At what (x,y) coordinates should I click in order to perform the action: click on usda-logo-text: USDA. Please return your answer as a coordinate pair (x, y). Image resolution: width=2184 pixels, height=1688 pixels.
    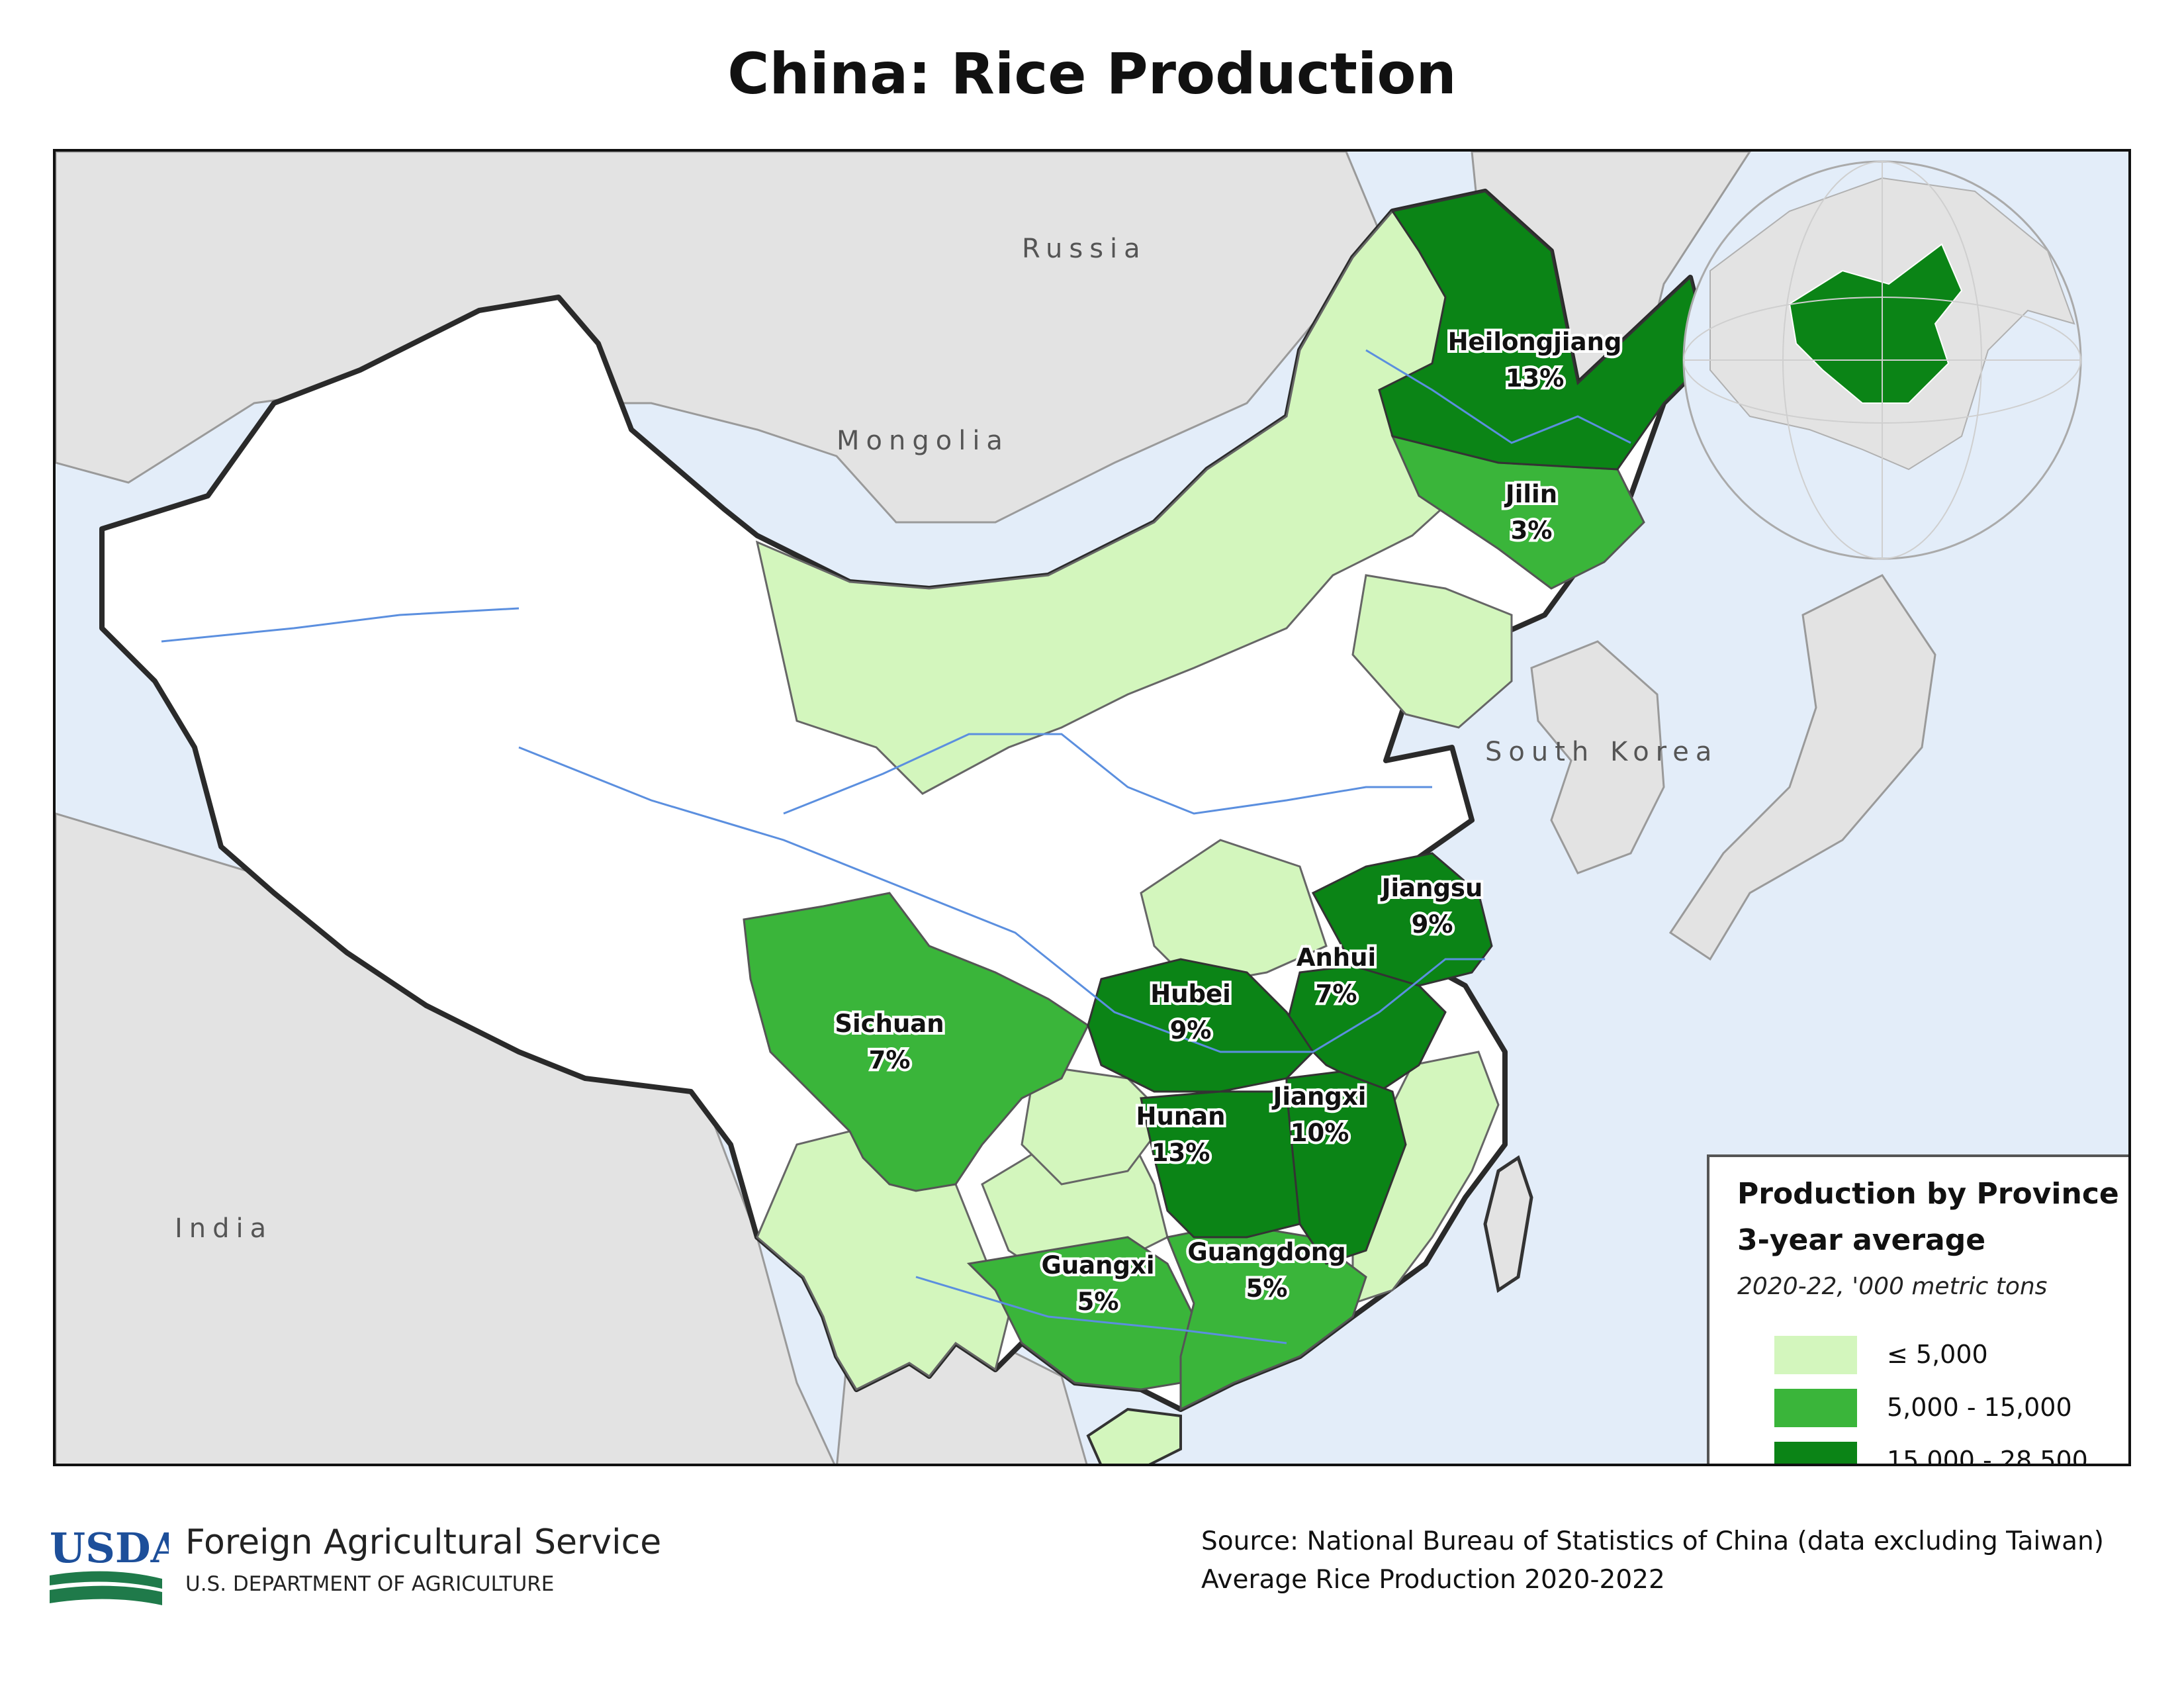
    Looking at the image, I should click on (109, 1548).